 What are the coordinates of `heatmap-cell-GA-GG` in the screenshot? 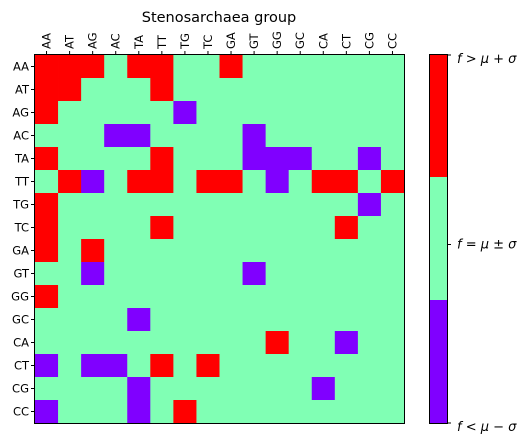 It's located at (277, 251).